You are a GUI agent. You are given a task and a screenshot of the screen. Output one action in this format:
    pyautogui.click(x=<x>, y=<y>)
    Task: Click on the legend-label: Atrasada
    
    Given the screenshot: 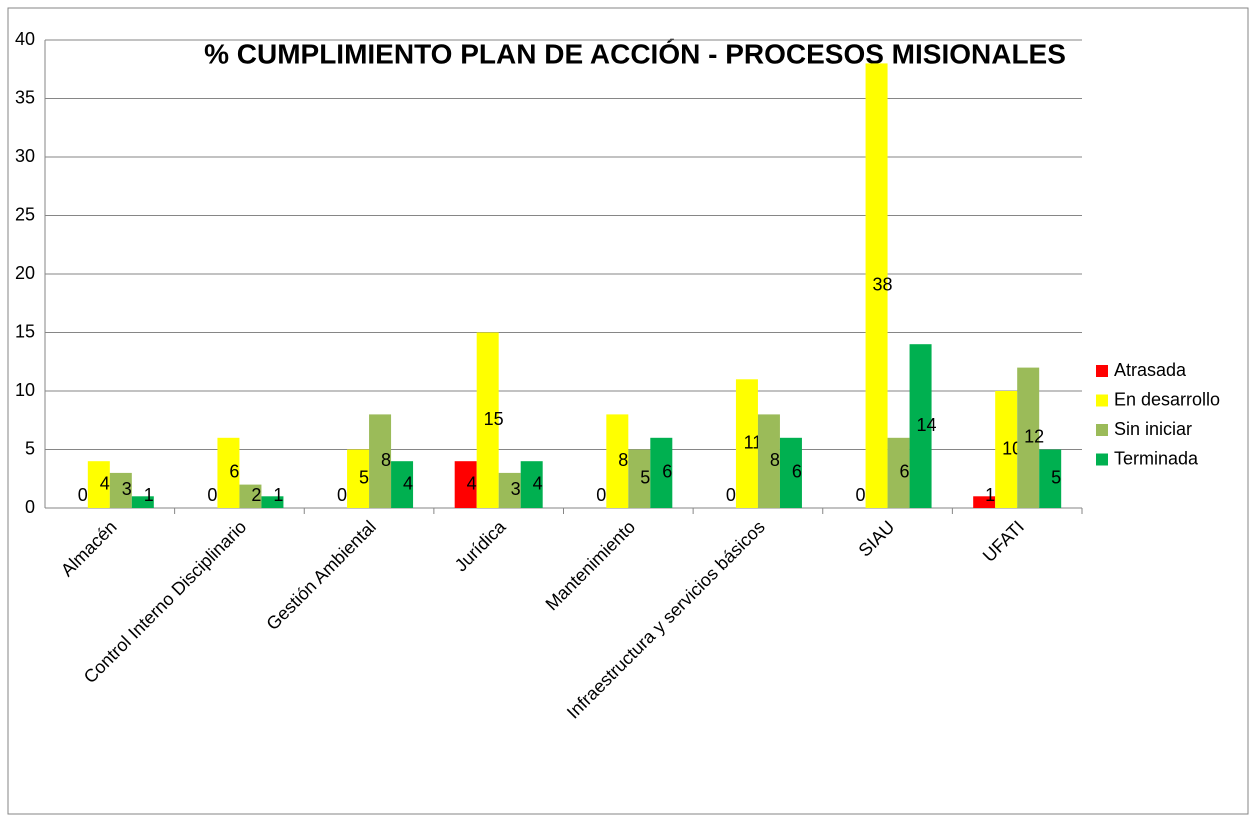 What is the action you would take?
    pyautogui.click(x=1150, y=370)
    